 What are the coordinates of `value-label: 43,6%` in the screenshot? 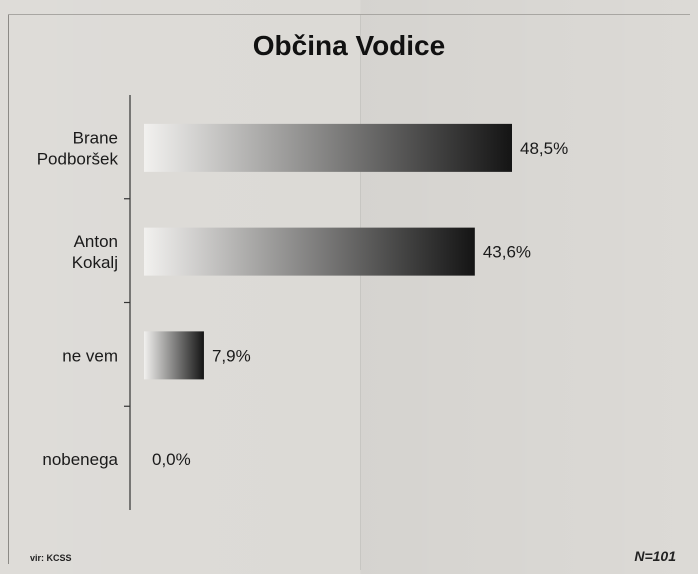 It's located at (507, 252).